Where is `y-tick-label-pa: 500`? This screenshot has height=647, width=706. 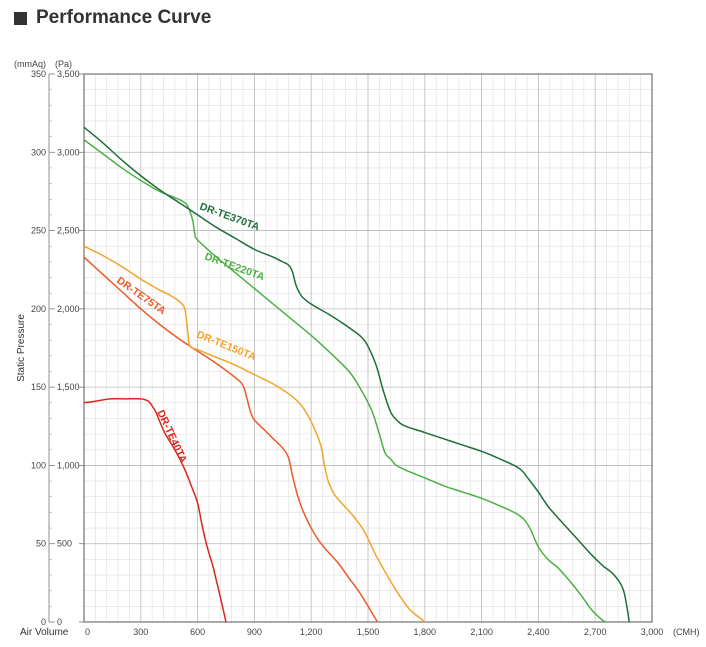 y-tick-label-pa: 500 is located at coordinates (64, 544).